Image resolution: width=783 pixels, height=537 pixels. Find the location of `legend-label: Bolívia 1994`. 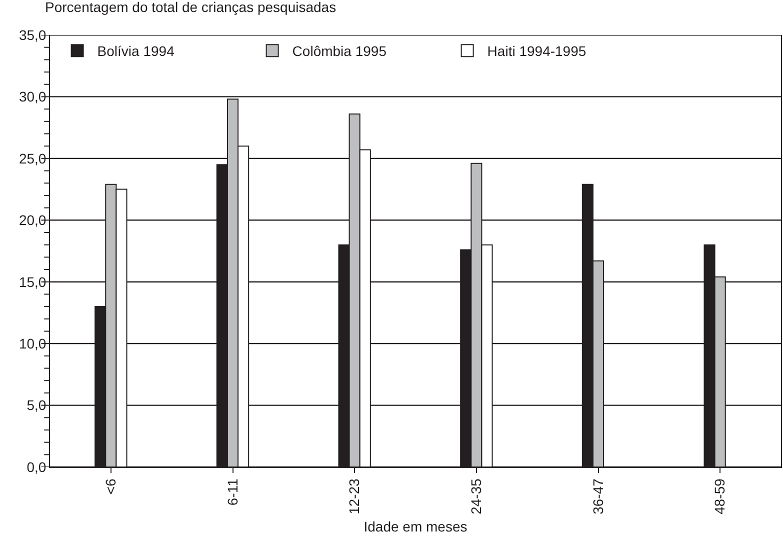

legend-label: Bolívia 1994 is located at coordinates (136, 51).